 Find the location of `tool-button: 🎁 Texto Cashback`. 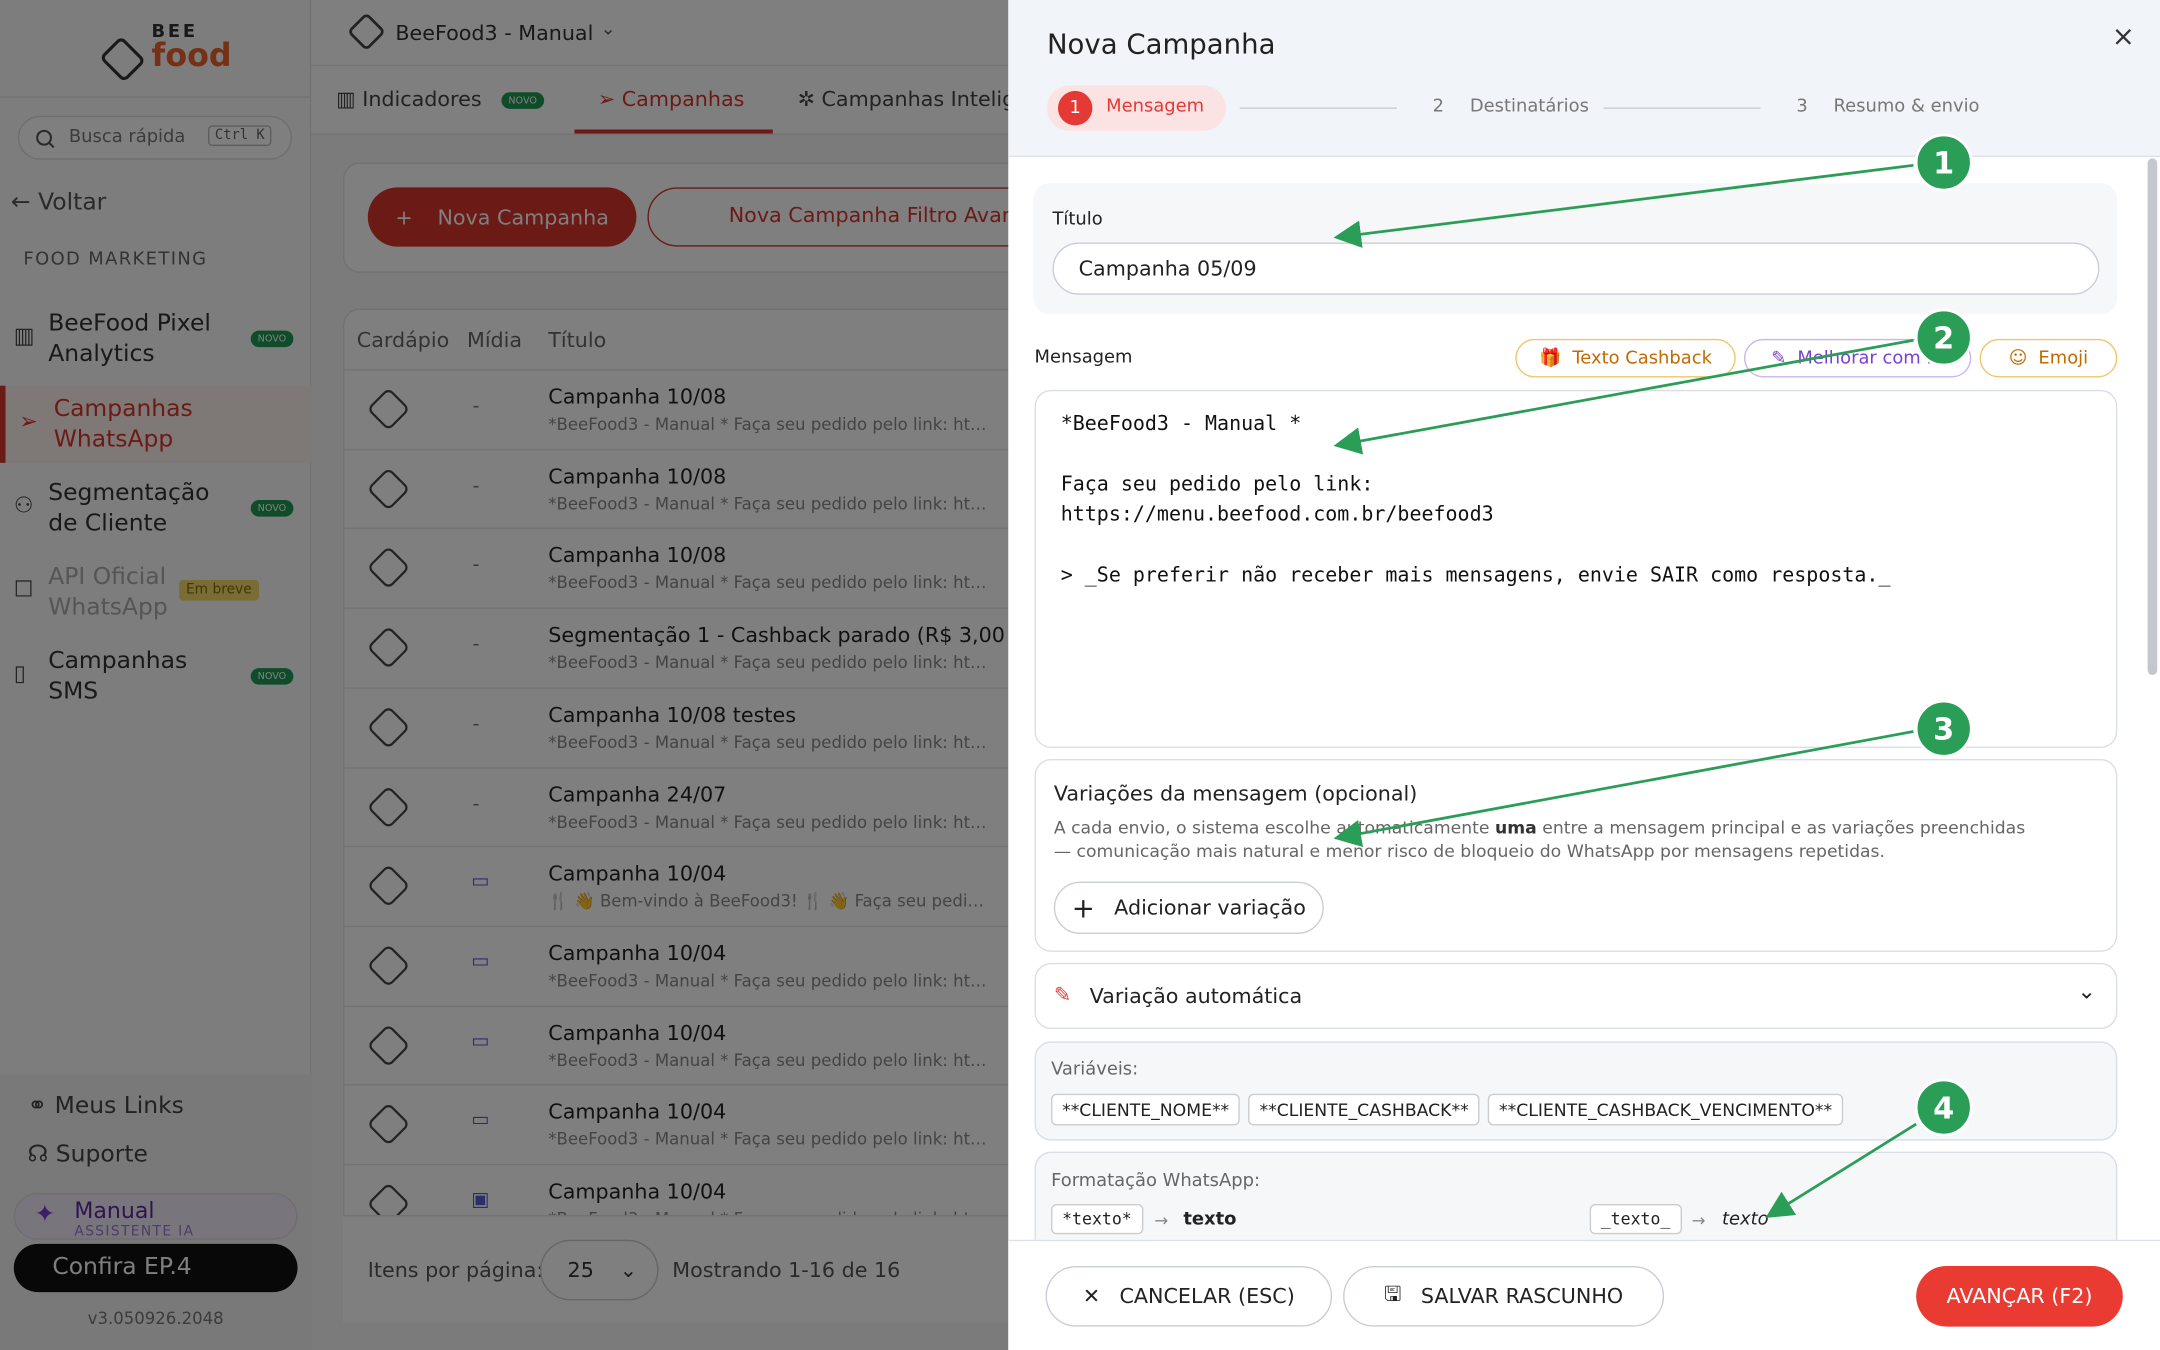

tool-button: 🎁 Texto Cashback is located at coordinates (1625, 358).